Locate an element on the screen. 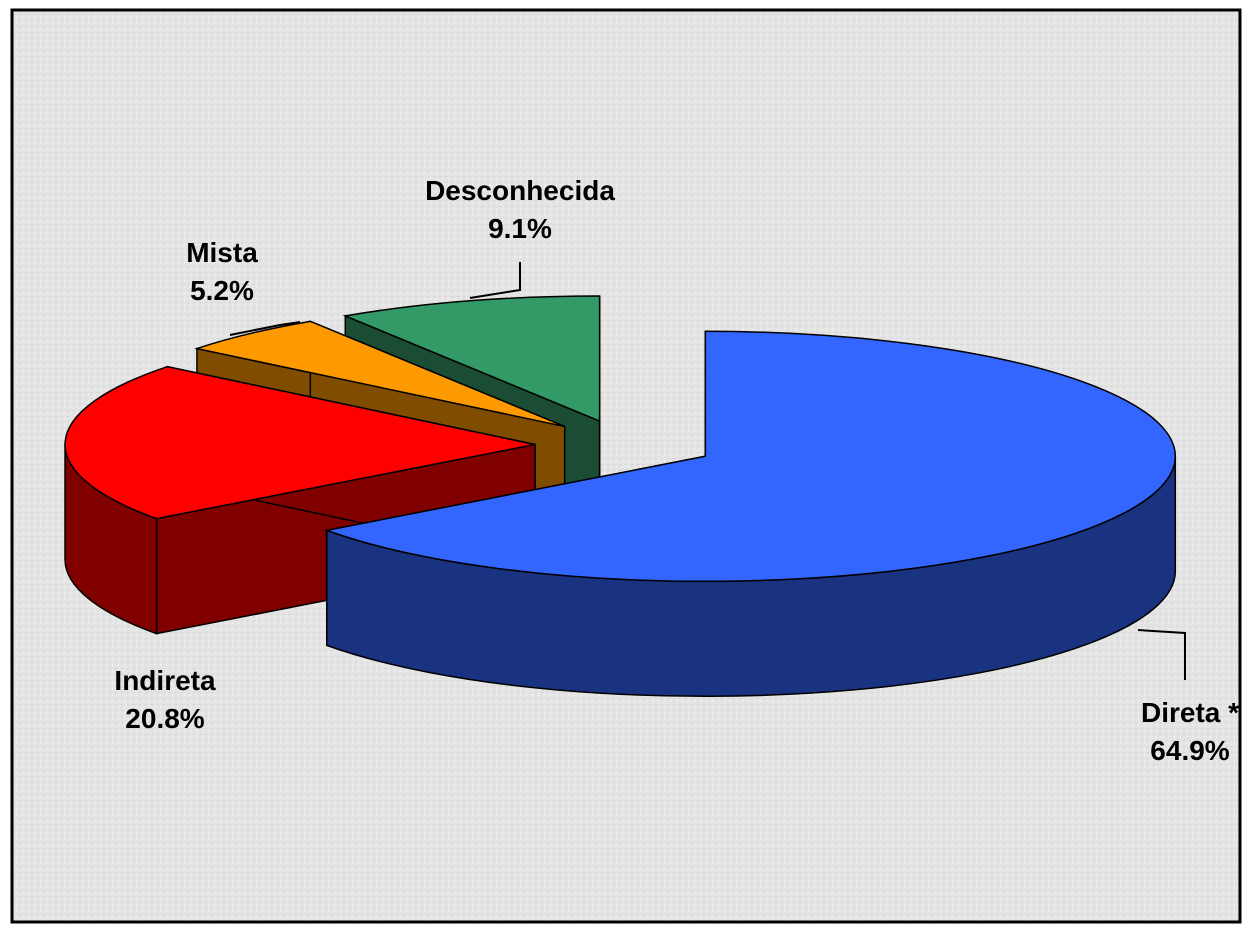  value-label: 64.9% is located at coordinates (1189, 750).